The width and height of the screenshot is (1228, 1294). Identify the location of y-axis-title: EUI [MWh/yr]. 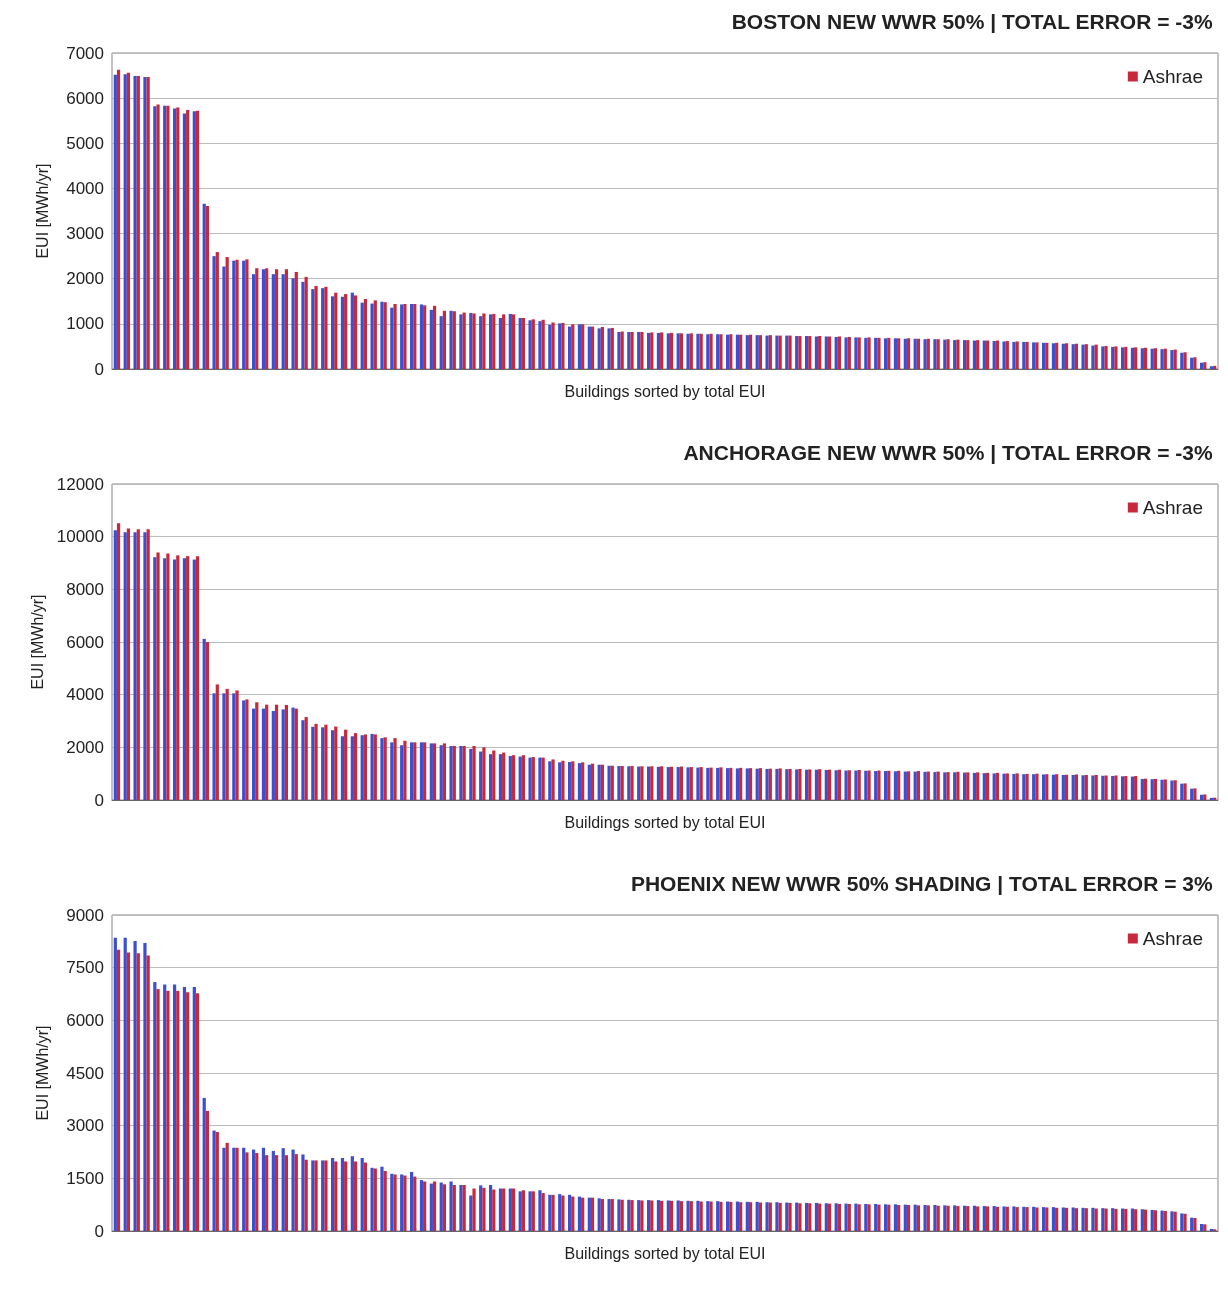
(42, 1073).